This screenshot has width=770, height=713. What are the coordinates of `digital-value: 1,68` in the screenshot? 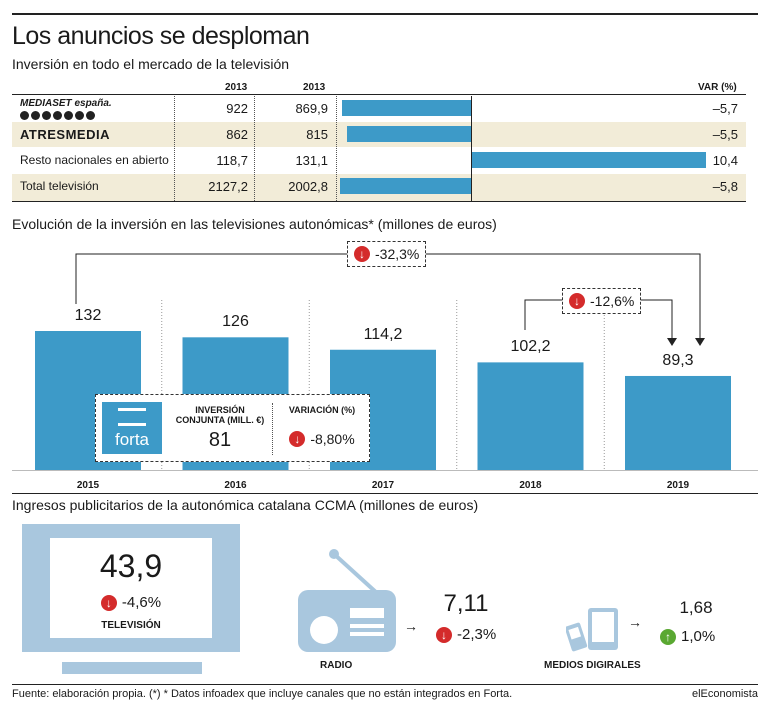 It's located at (696, 607).